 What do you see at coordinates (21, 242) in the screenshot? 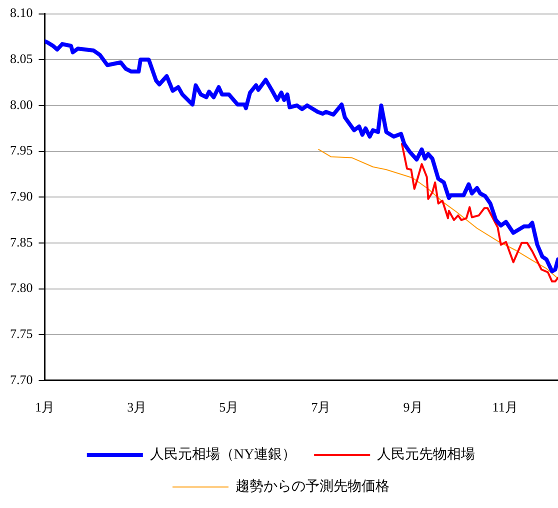
I see `y-tick-label: 7.85` at bounding box center [21, 242].